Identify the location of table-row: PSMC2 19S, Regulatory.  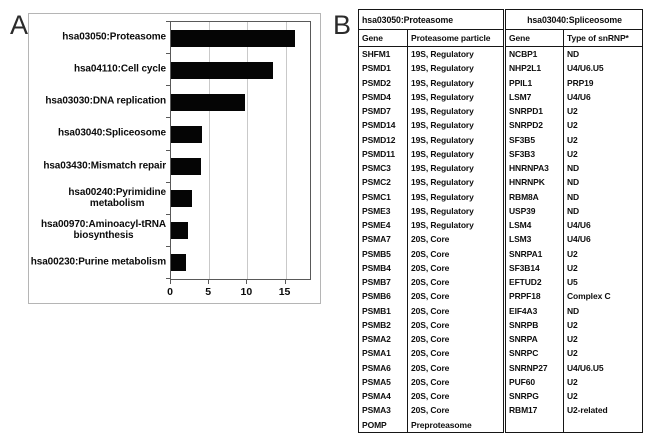
(431, 182).